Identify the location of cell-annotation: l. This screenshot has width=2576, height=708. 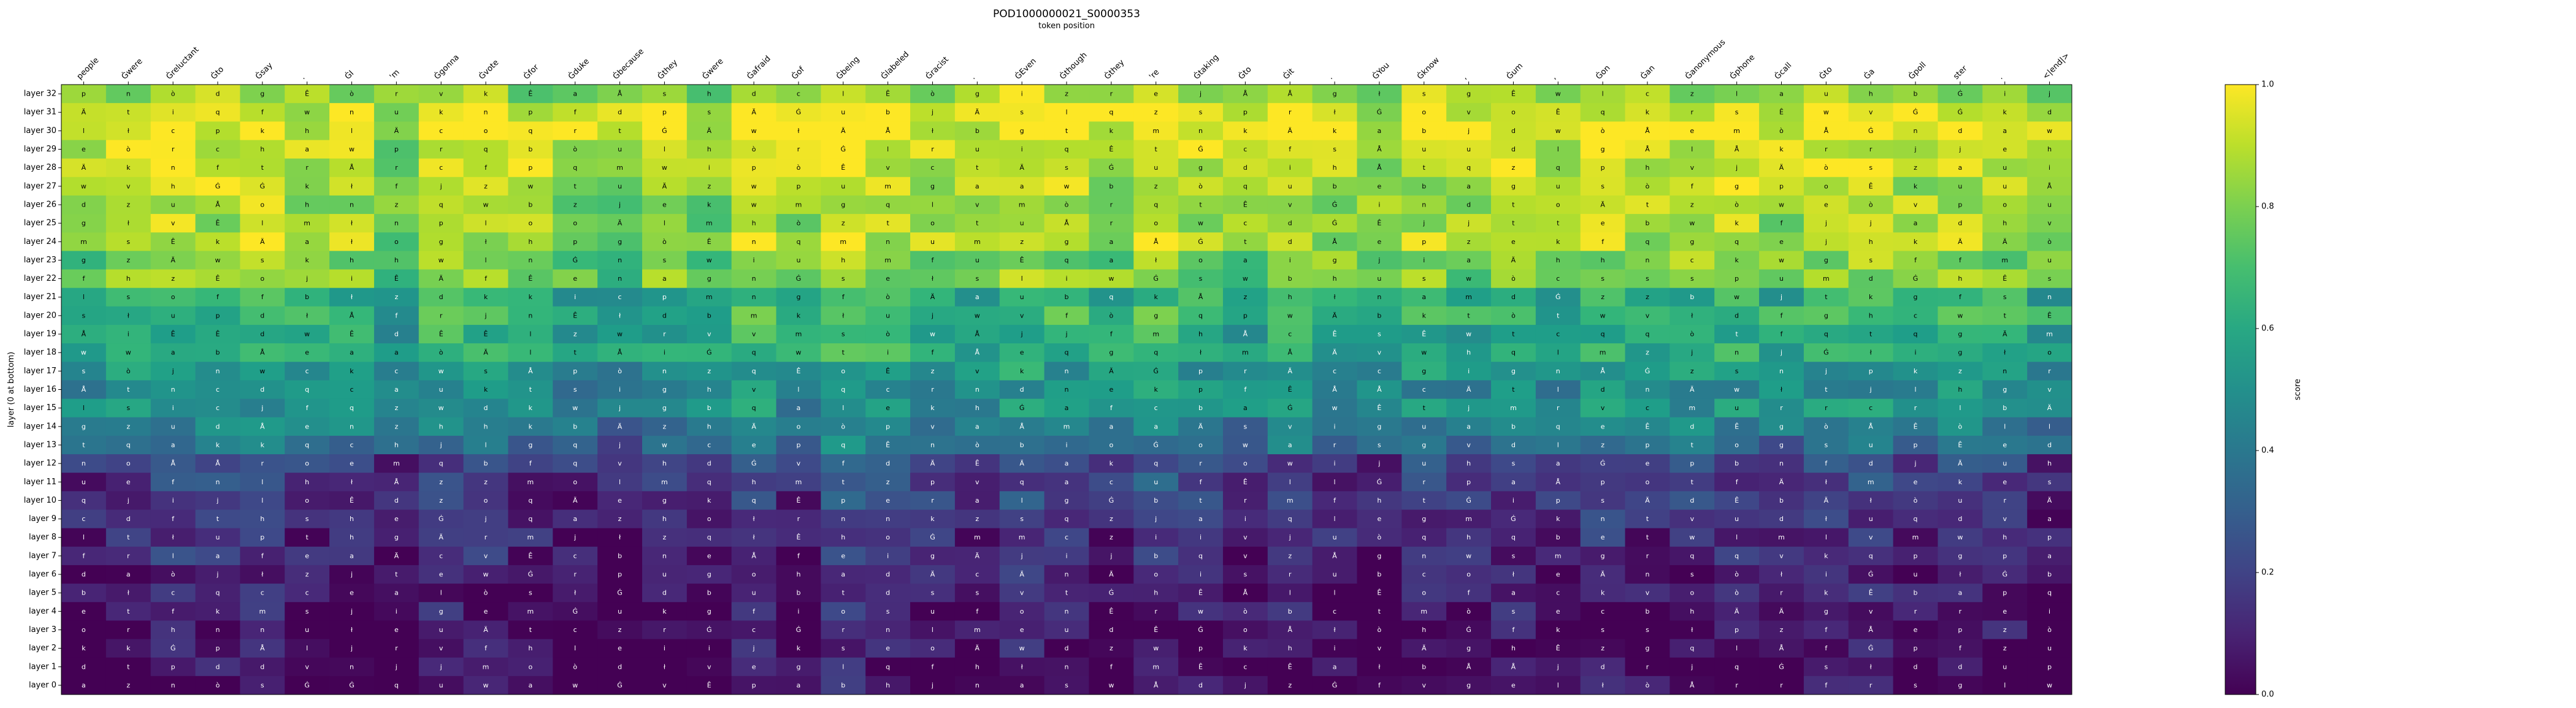
(843, 94).